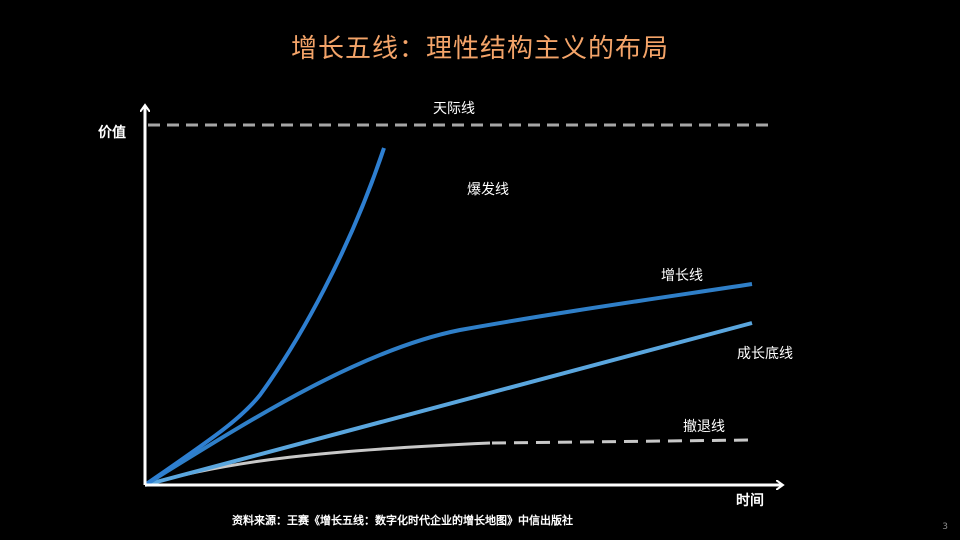 This screenshot has width=960, height=540. Describe the element at coordinates (750, 501) in the screenshot. I see `x-axis-label: 时间` at that location.